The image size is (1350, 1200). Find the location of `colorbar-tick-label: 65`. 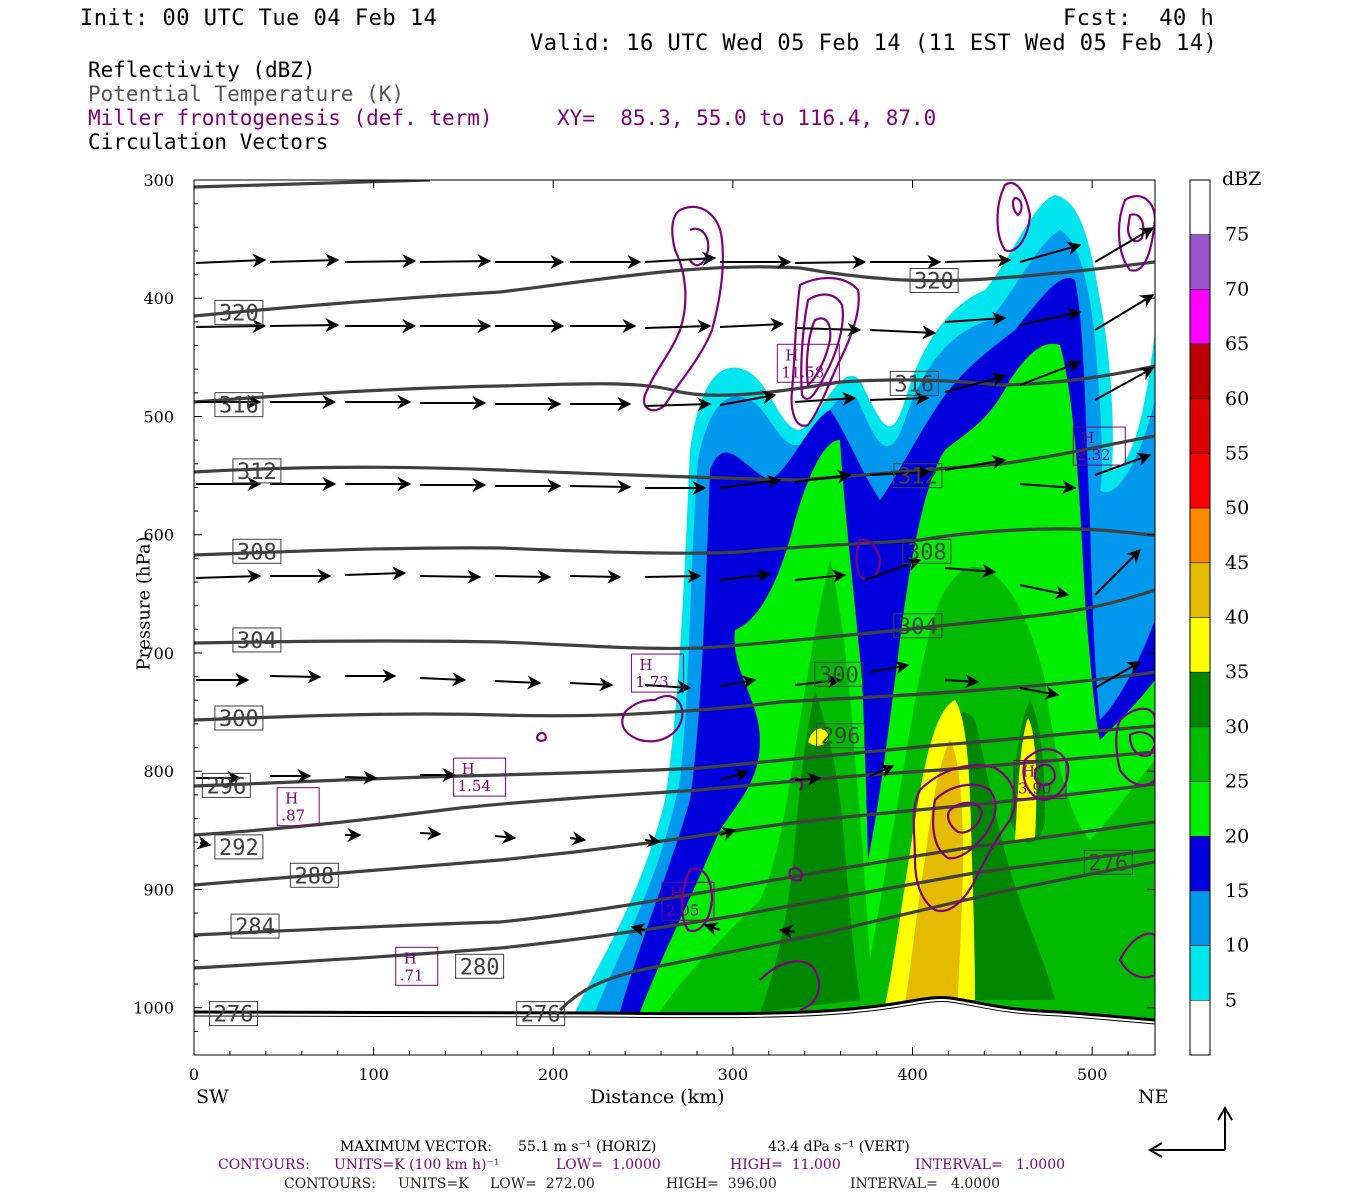

colorbar-tick-label: 65 is located at coordinates (1237, 344).